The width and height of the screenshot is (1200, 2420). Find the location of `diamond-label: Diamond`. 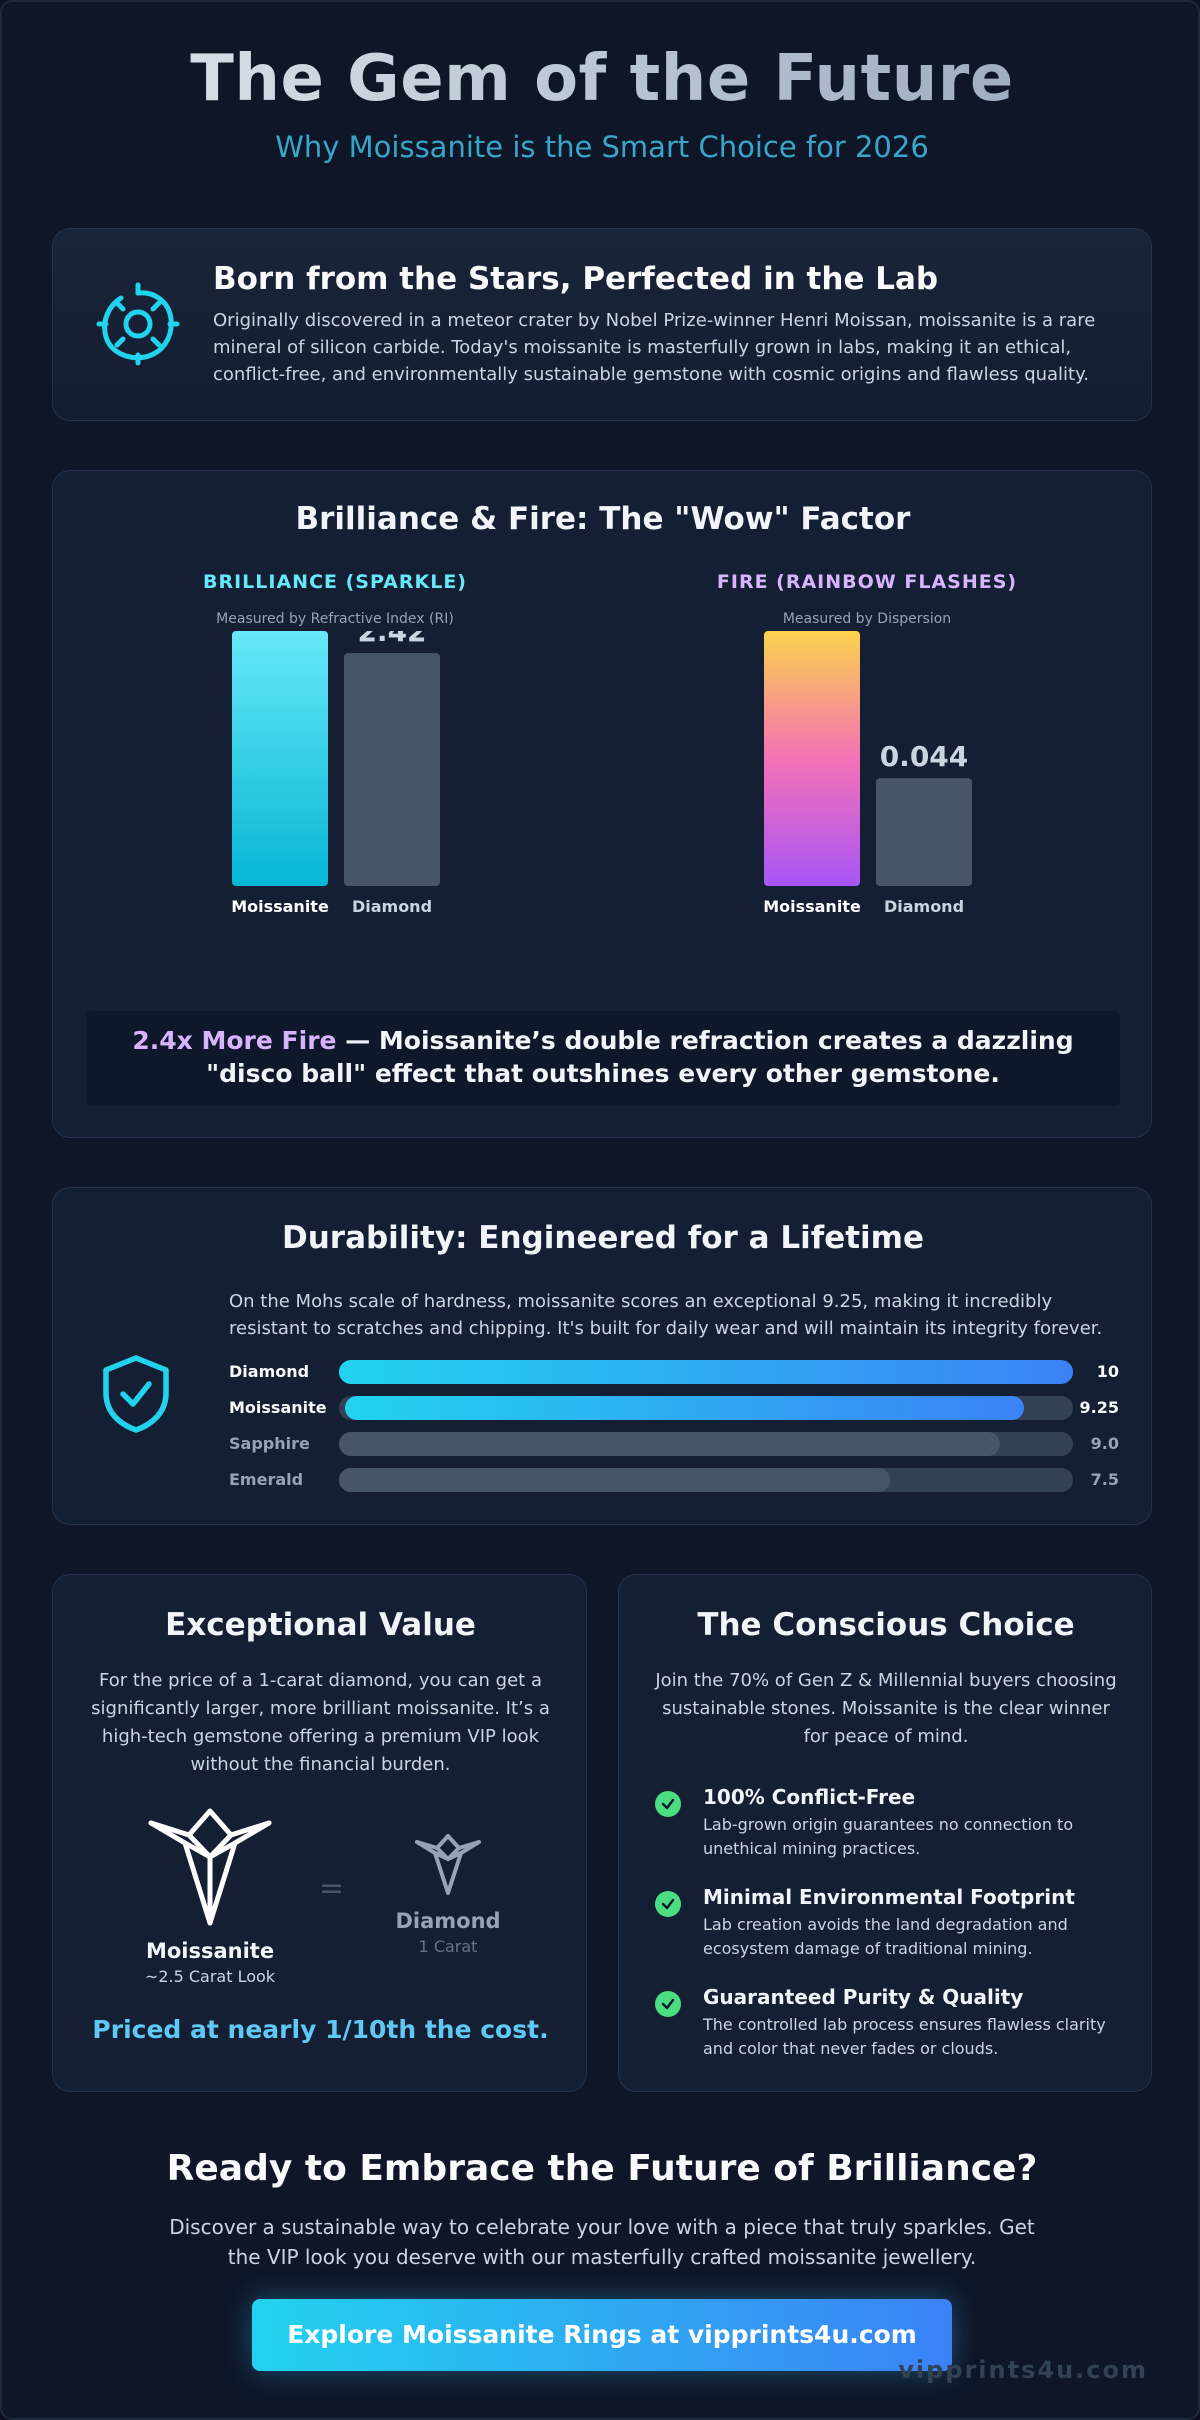

diamond-label: Diamond is located at coordinates (448, 1921).